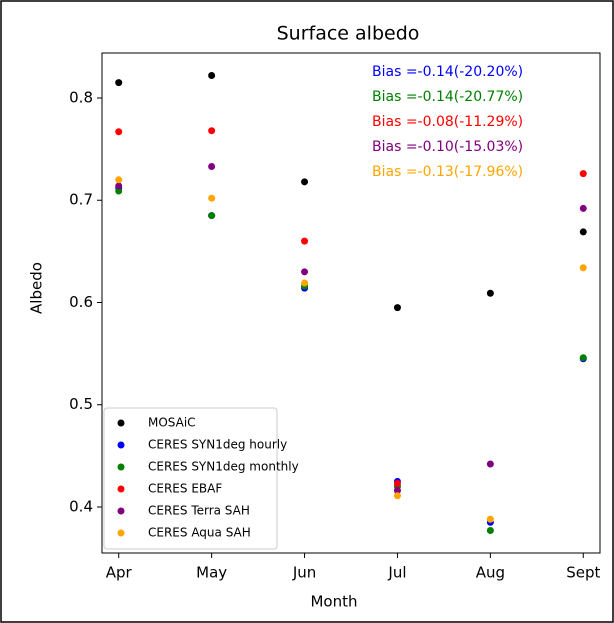 Image resolution: width=614 pixels, height=623 pixels. Describe the element at coordinates (172, 423) in the screenshot. I see `legend-label: MOSAiC` at that location.